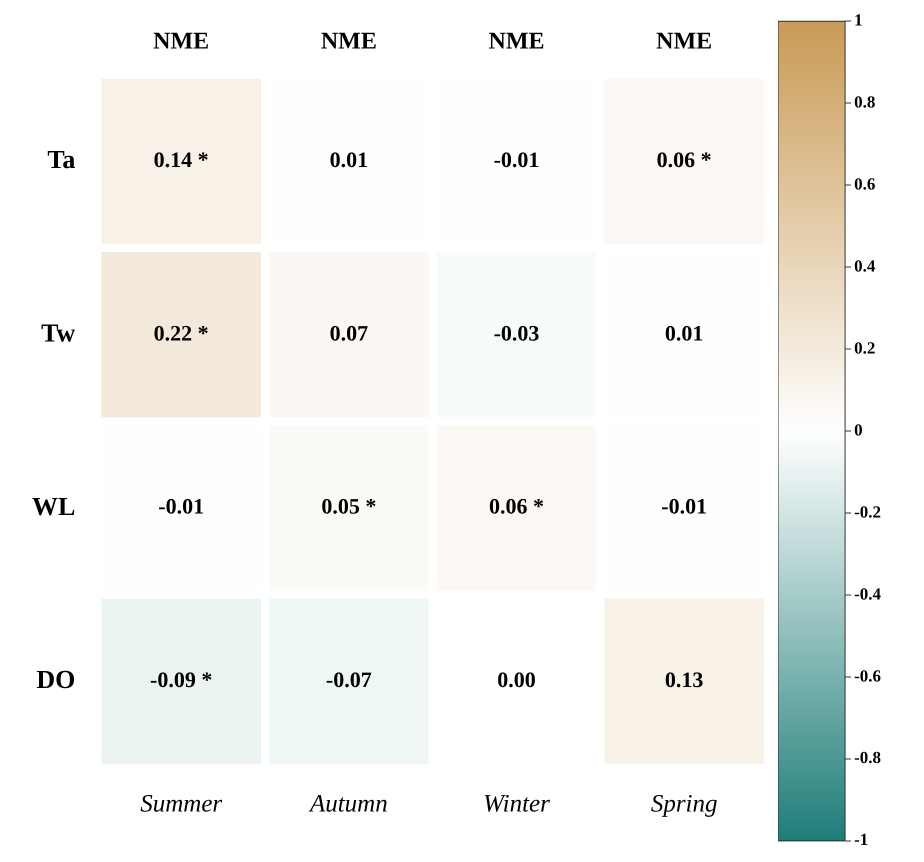 The width and height of the screenshot is (924, 862). I want to click on data-label: 0.13, so click(684, 679).